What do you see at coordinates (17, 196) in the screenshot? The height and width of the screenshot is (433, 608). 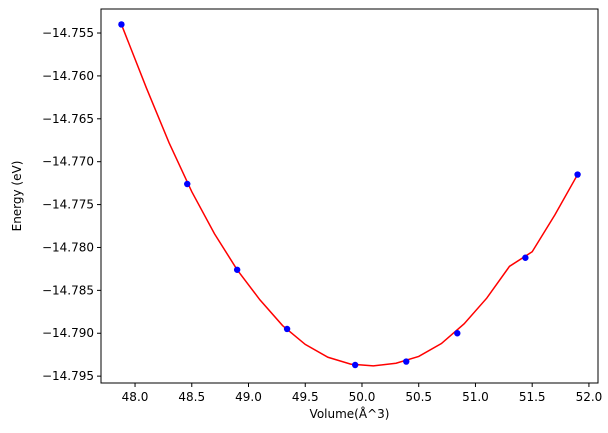 I see `y-axis-label: Energy (eV)` at bounding box center [17, 196].